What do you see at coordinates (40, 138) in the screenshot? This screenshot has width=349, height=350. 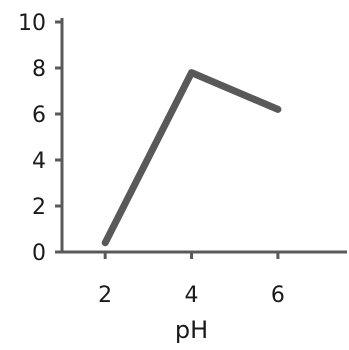 I see `y-axis-ticks: 0 2 4 6 8 10` at bounding box center [40, 138].